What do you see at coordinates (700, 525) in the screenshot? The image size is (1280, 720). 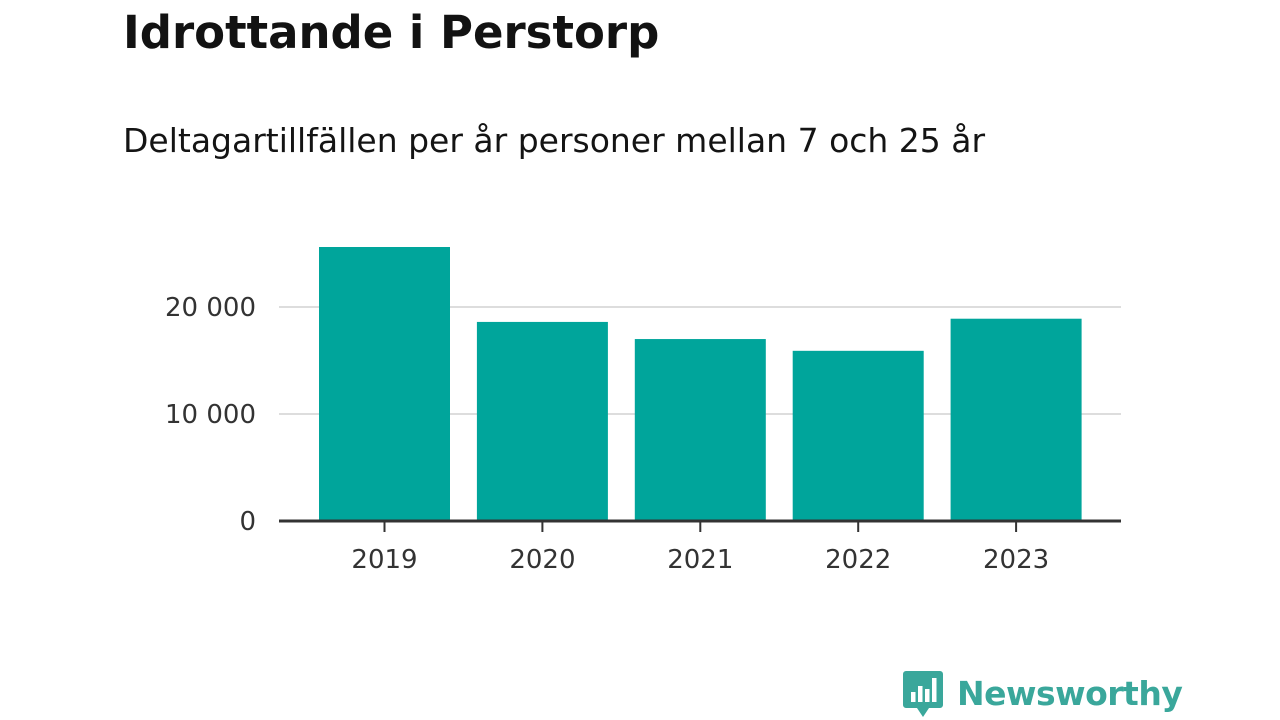 I see `axes` at bounding box center [700, 525].